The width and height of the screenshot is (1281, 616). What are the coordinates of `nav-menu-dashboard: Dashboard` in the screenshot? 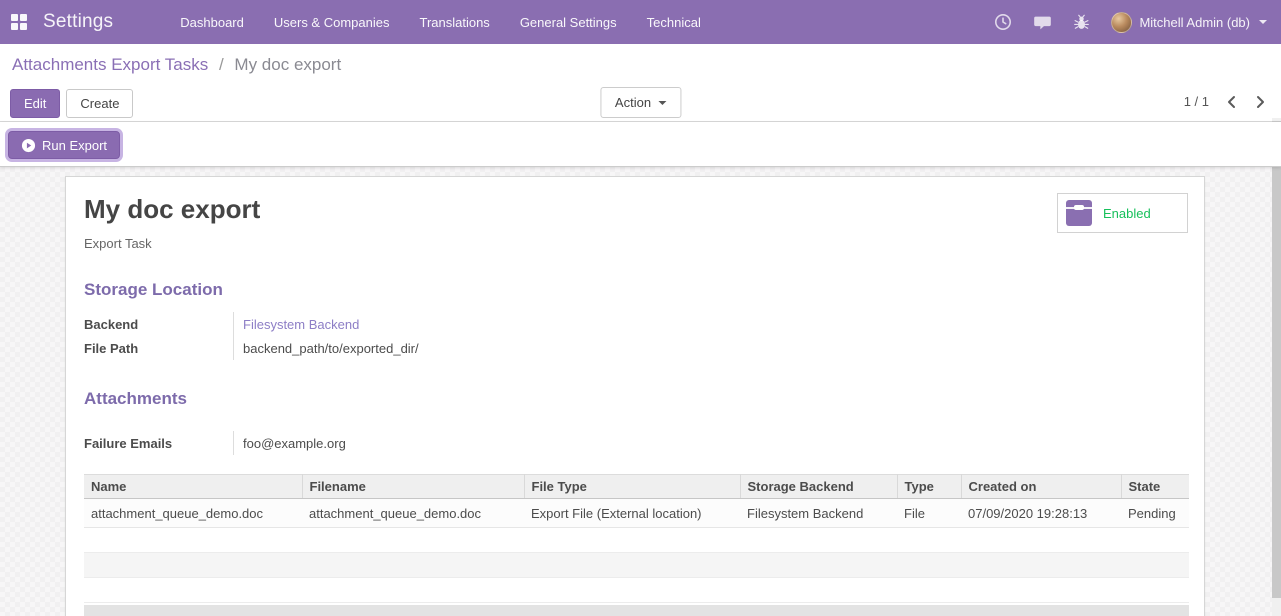 It's located at (212, 22).